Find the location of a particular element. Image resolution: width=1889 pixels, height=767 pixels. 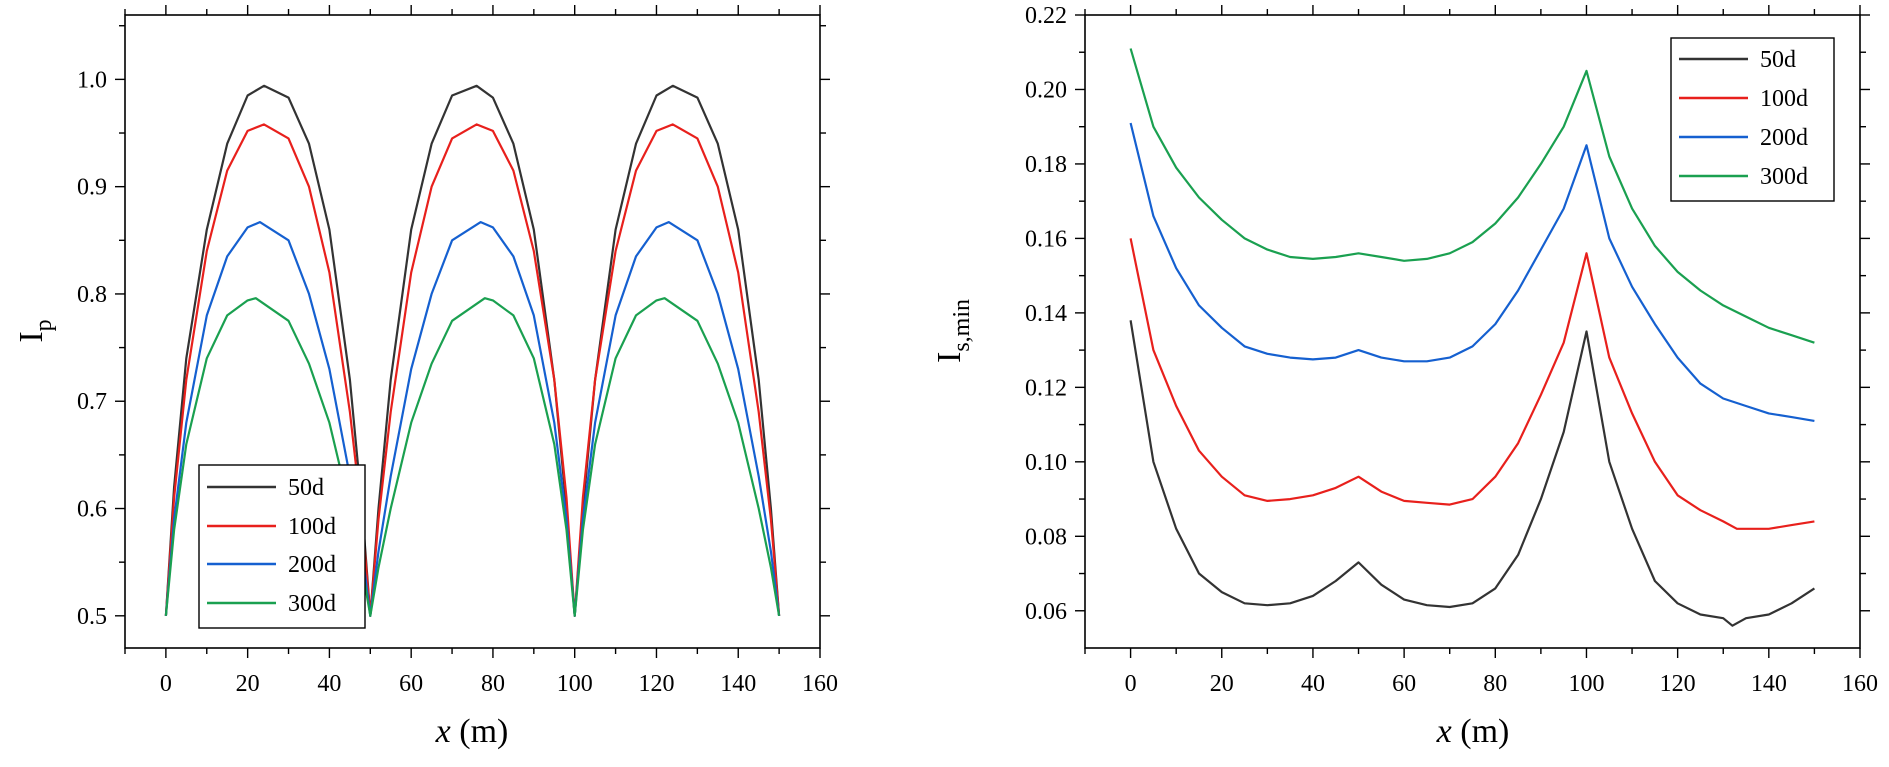

right-xtick-label: 20 is located at coordinates (1222, 684).